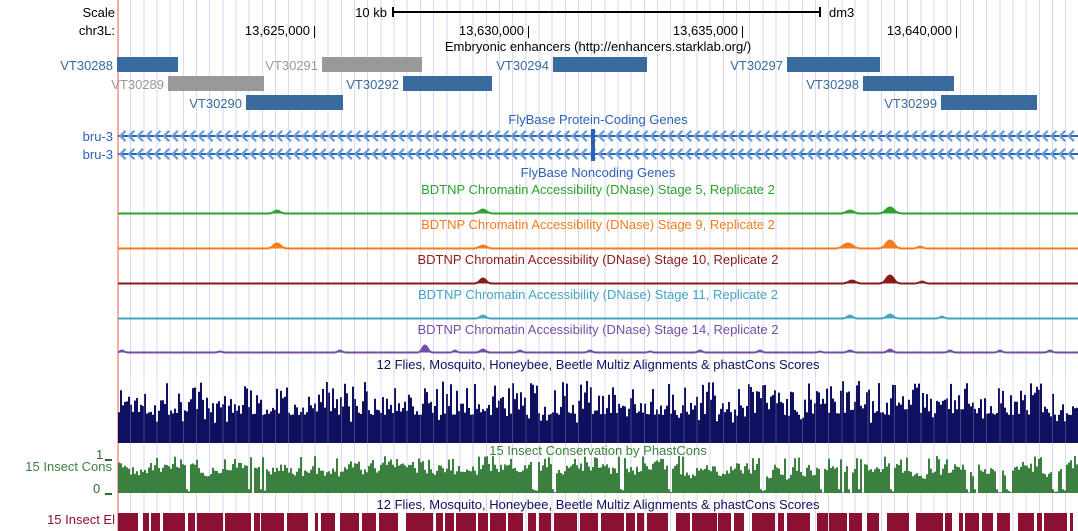 The width and height of the screenshot is (1078, 531). What do you see at coordinates (447, 83) in the screenshot?
I see `enhancer-vt30292` at bounding box center [447, 83].